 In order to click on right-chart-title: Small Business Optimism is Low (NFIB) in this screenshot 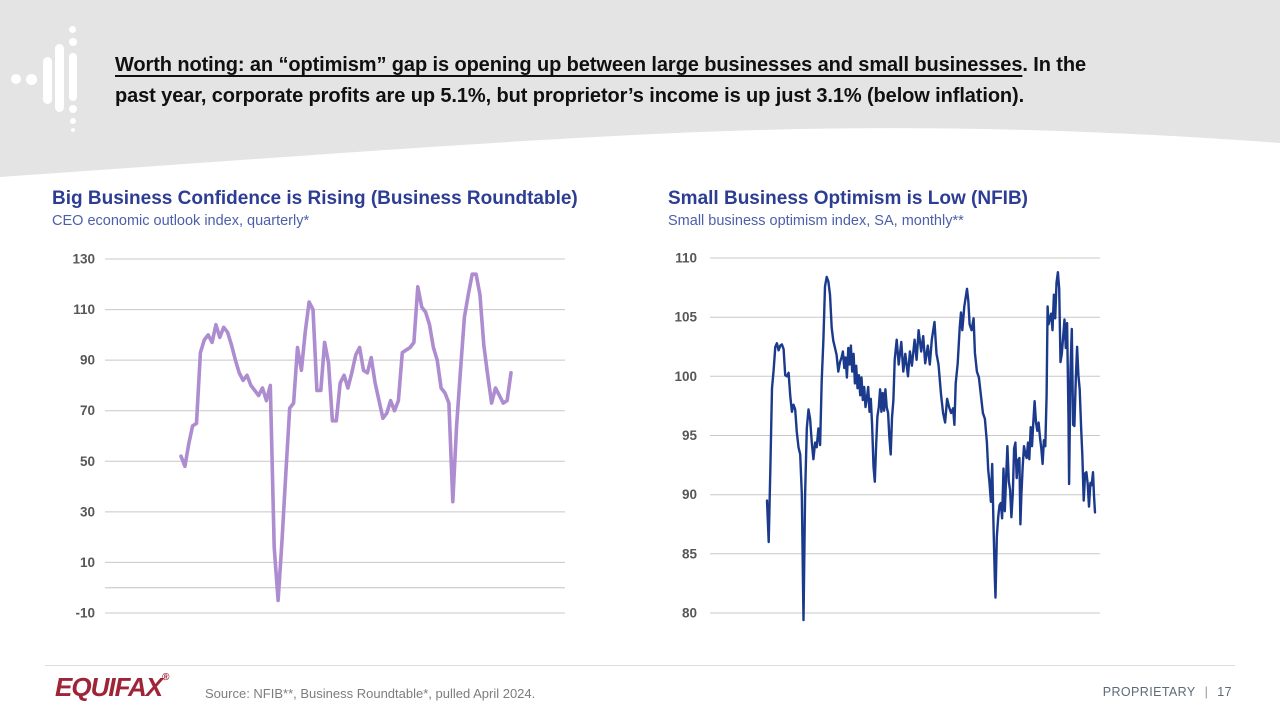, I will do `click(848, 198)`.